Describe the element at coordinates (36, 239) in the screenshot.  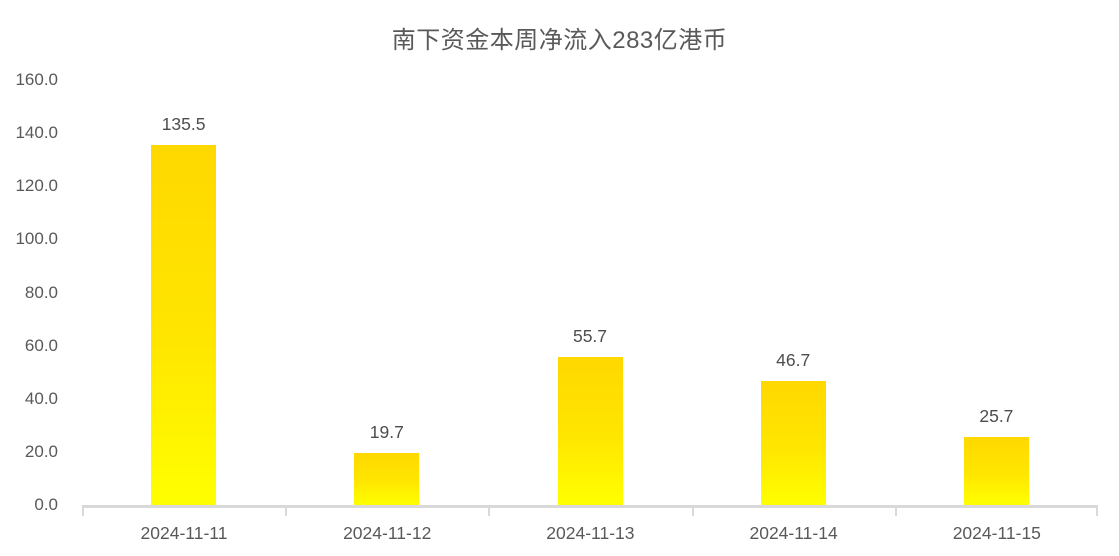
I see `y-tick-label: 100.0` at that location.